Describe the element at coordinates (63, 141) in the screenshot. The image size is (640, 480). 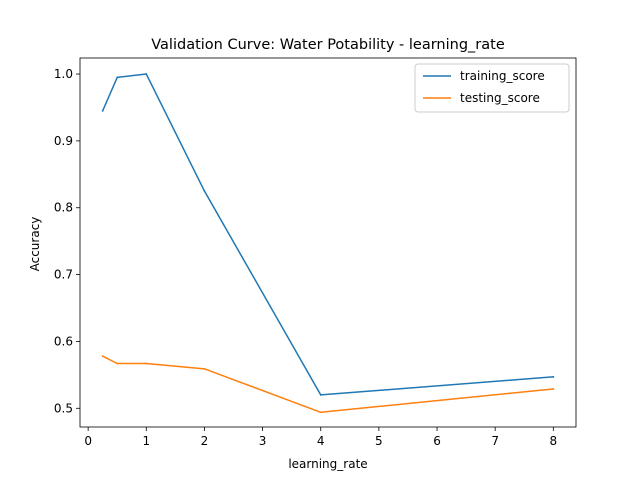
I see `y-tick-label-4: 0.9` at that location.